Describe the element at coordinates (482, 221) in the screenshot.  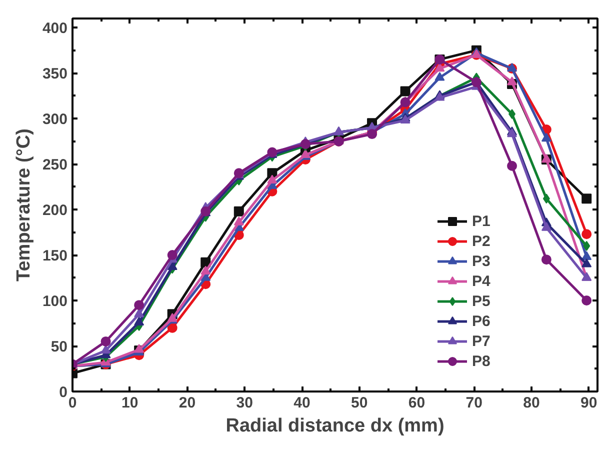
I see `legend-label: P1` at that location.